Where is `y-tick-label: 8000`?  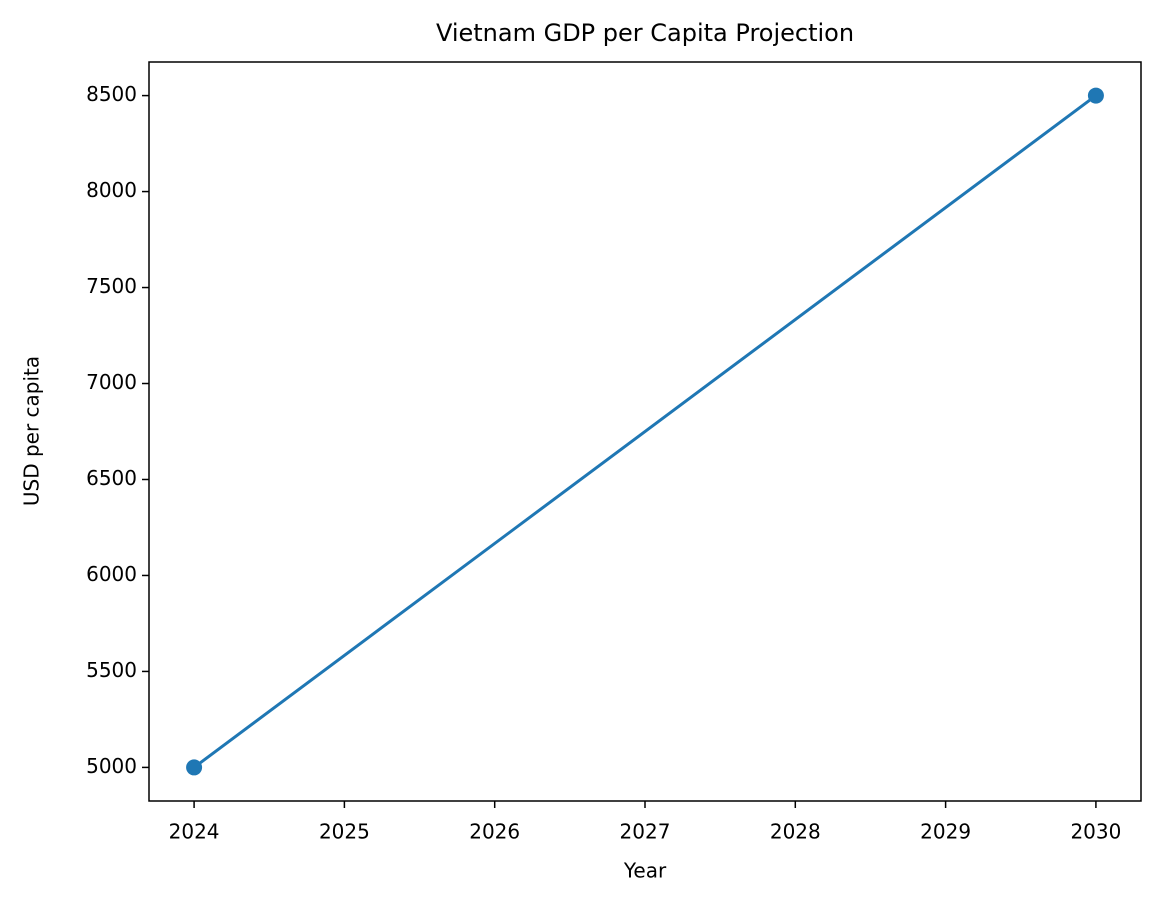
y-tick-label: 8000 is located at coordinates (111, 190).